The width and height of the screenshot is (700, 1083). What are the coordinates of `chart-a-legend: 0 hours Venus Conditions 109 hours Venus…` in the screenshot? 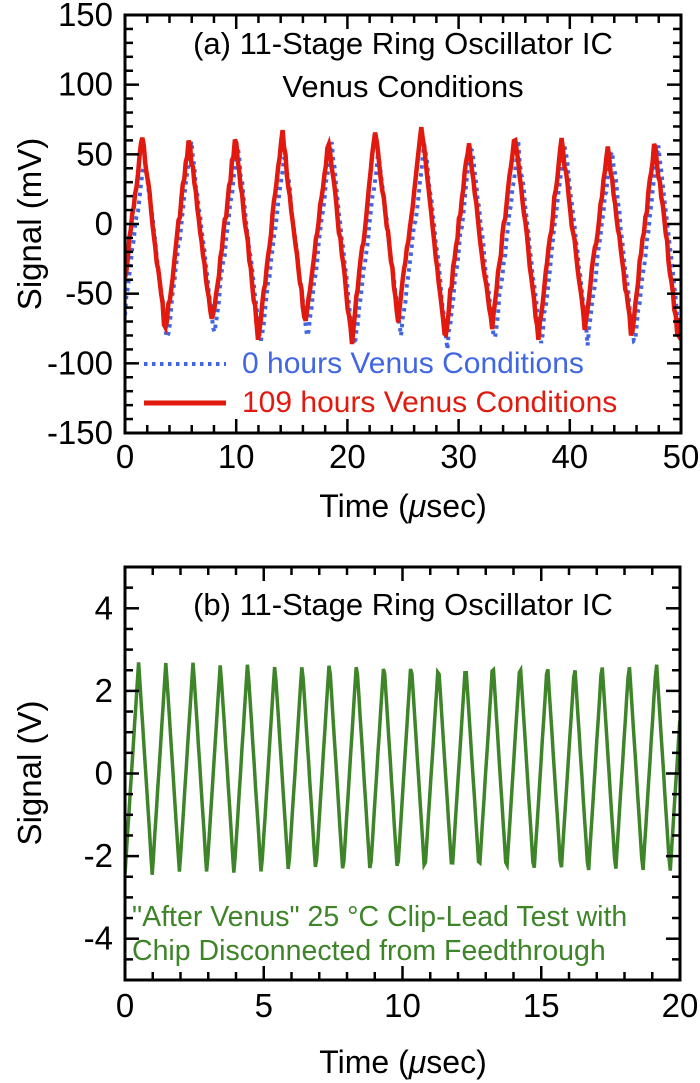 It's located at (379, 383).